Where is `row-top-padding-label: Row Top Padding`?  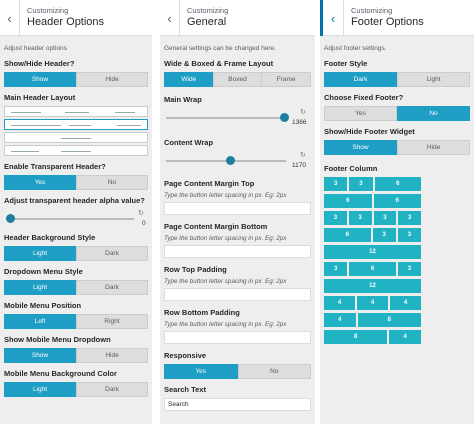 row-top-padding-label: Row Top Padding is located at coordinates (195, 269).